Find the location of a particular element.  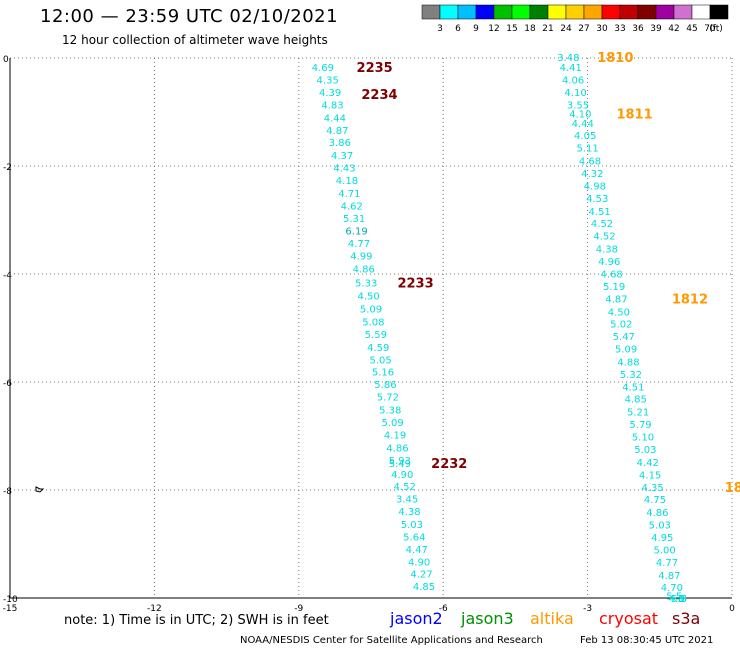

page-title: 12:00 — 23:59 UTC 02/10/2021 is located at coordinates (189, 16).